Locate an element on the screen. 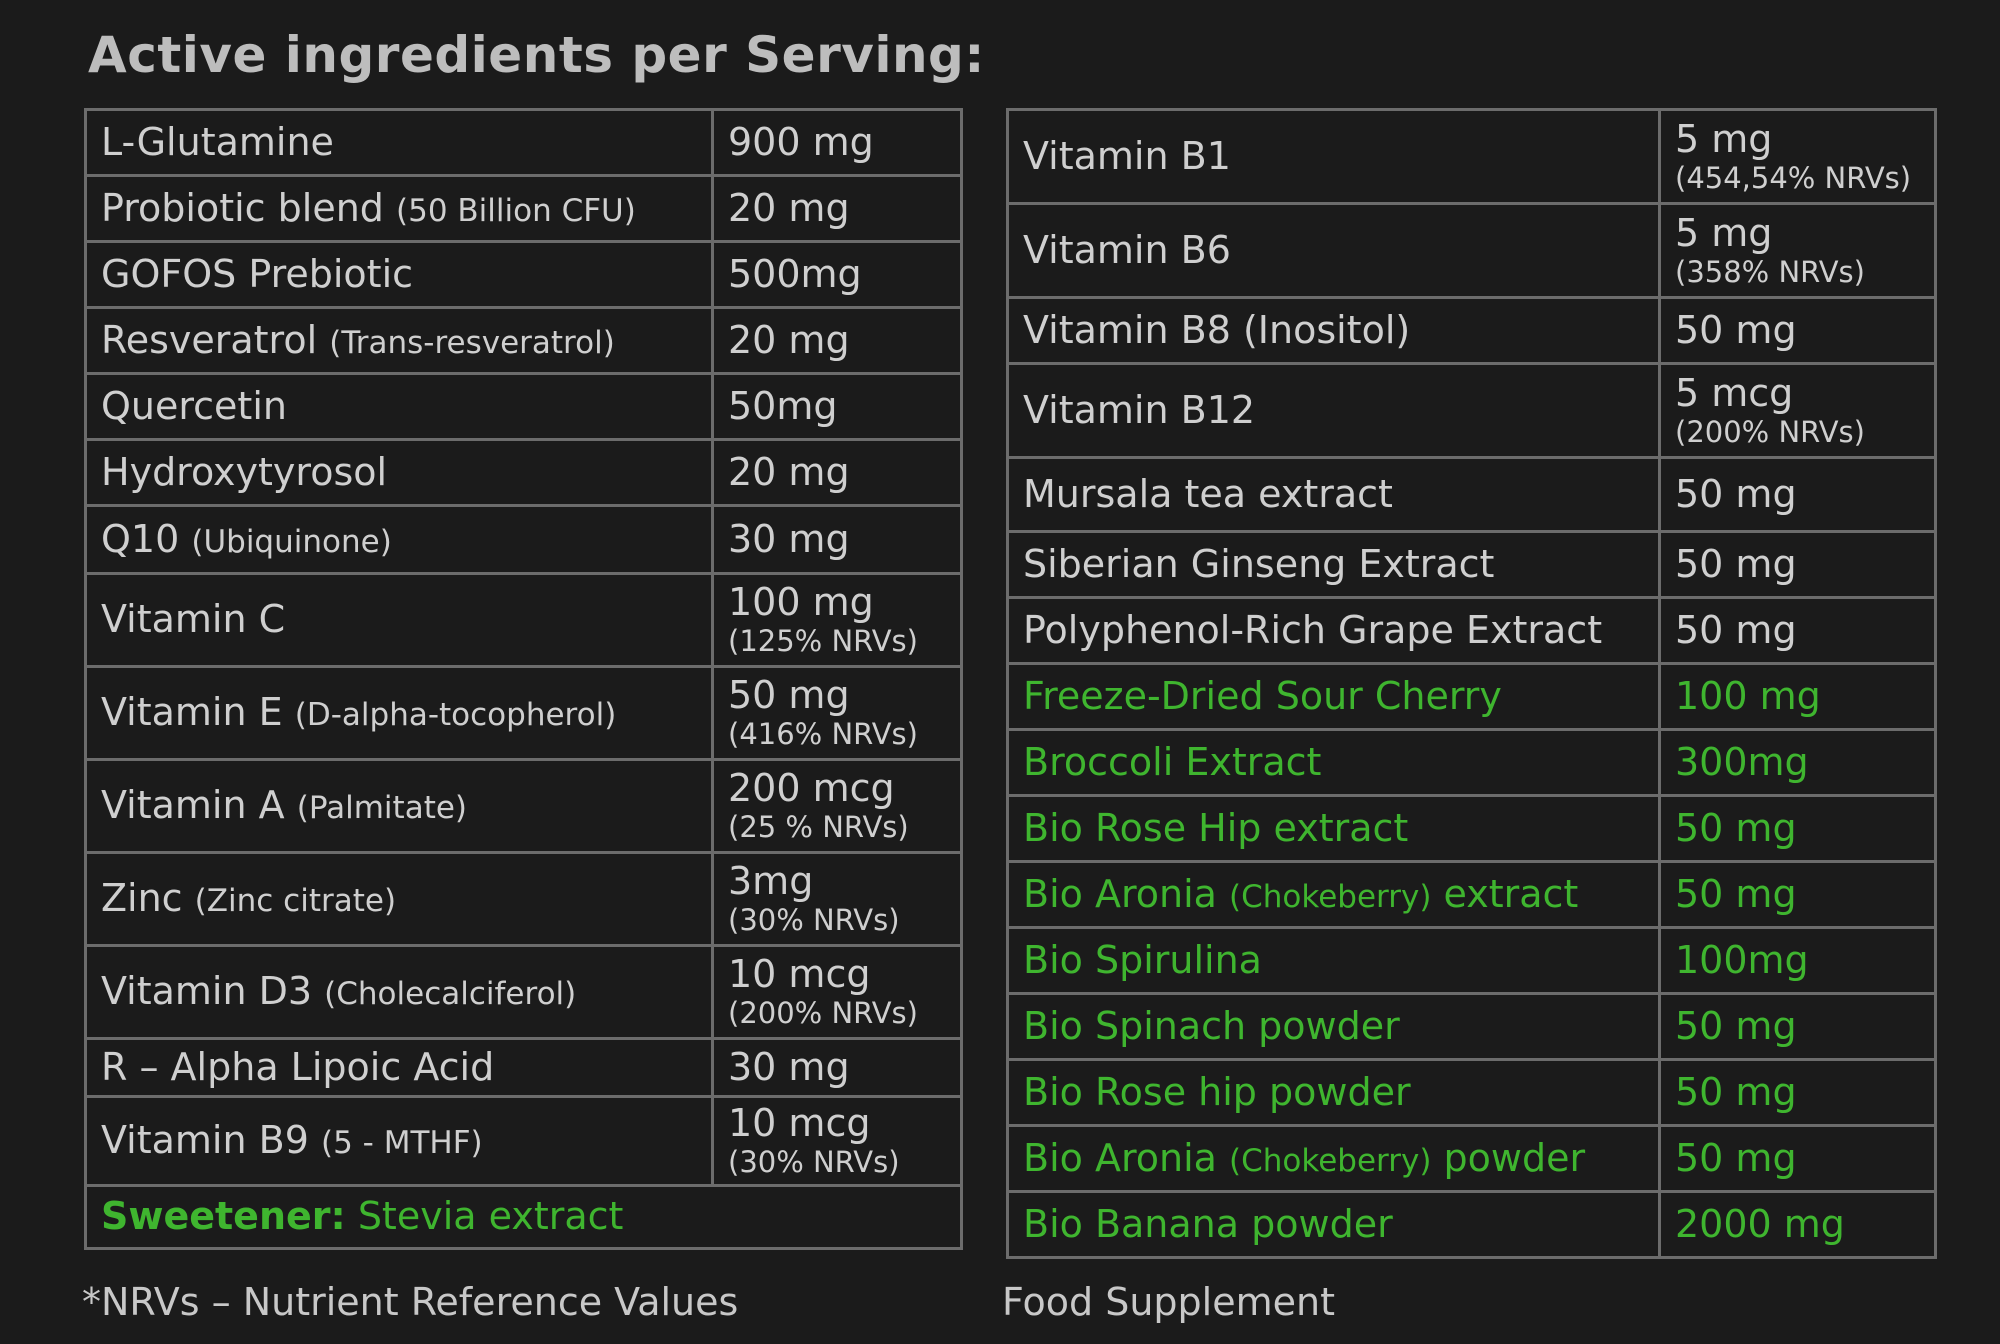 The height and width of the screenshot is (1344, 2000). nrv-percentage: (358% NRVs) is located at coordinates (1770, 271).